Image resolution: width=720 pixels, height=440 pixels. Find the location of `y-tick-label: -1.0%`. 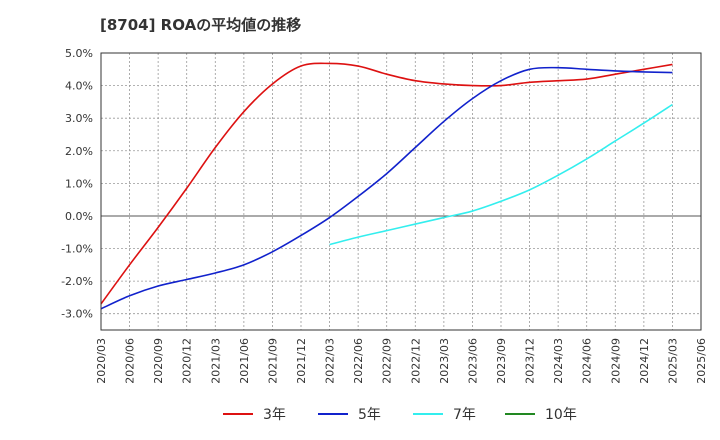

y-tick-label: -1.0% is located at coordinates (77, 249).